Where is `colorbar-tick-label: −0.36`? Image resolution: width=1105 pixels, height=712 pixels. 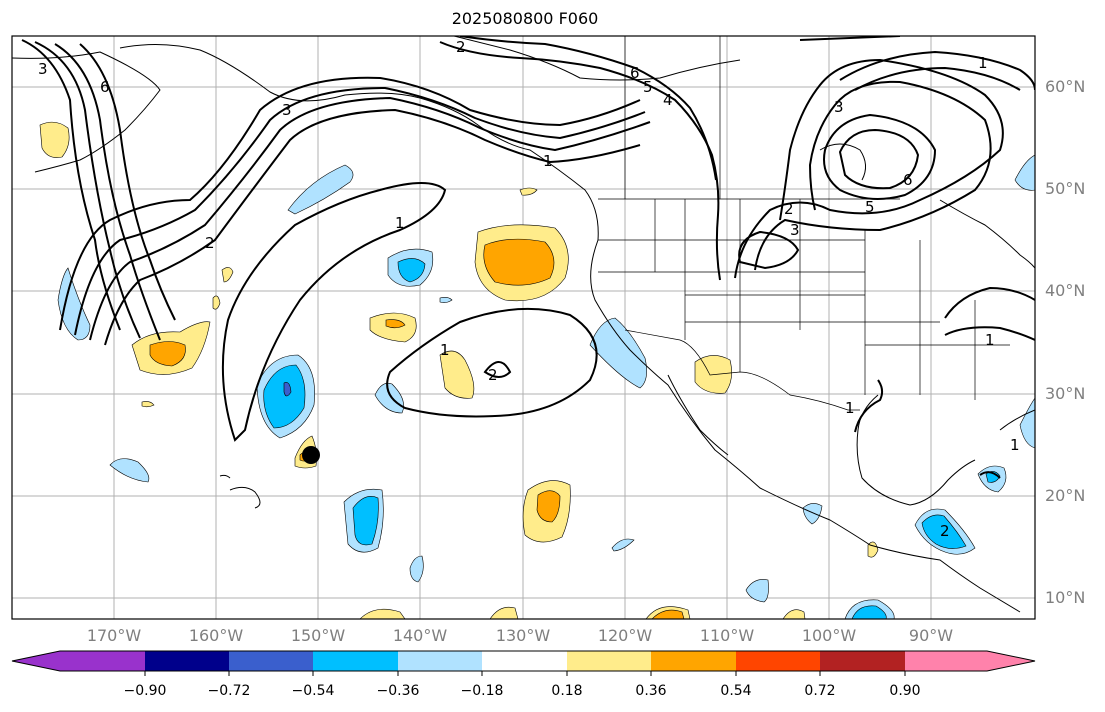
colorbar-tick-label: −0.36 is located at coordinates (398, 691).